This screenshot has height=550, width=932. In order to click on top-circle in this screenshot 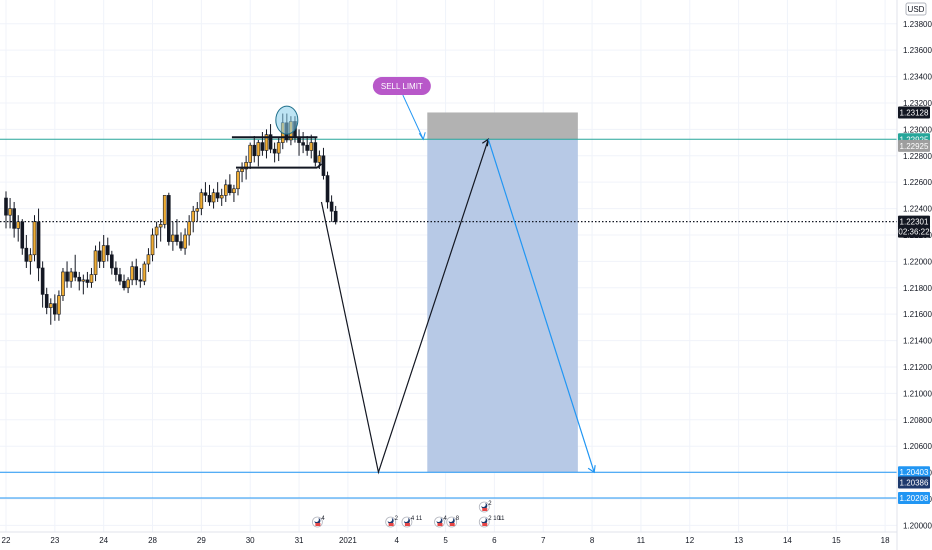, I will do `click(287, 120)`.